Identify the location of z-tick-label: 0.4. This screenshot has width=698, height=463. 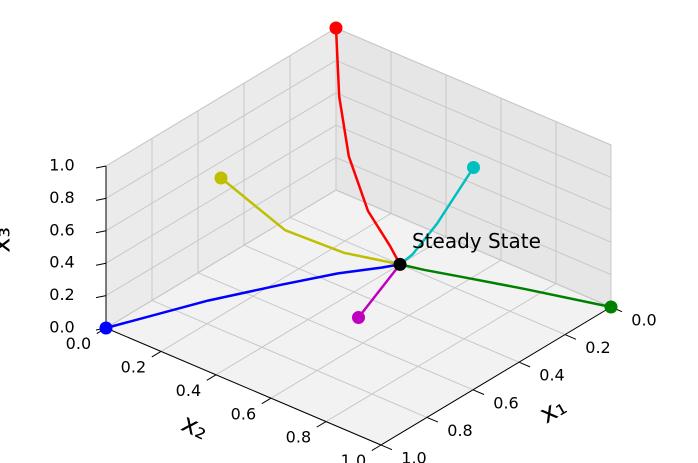
(61, 262).